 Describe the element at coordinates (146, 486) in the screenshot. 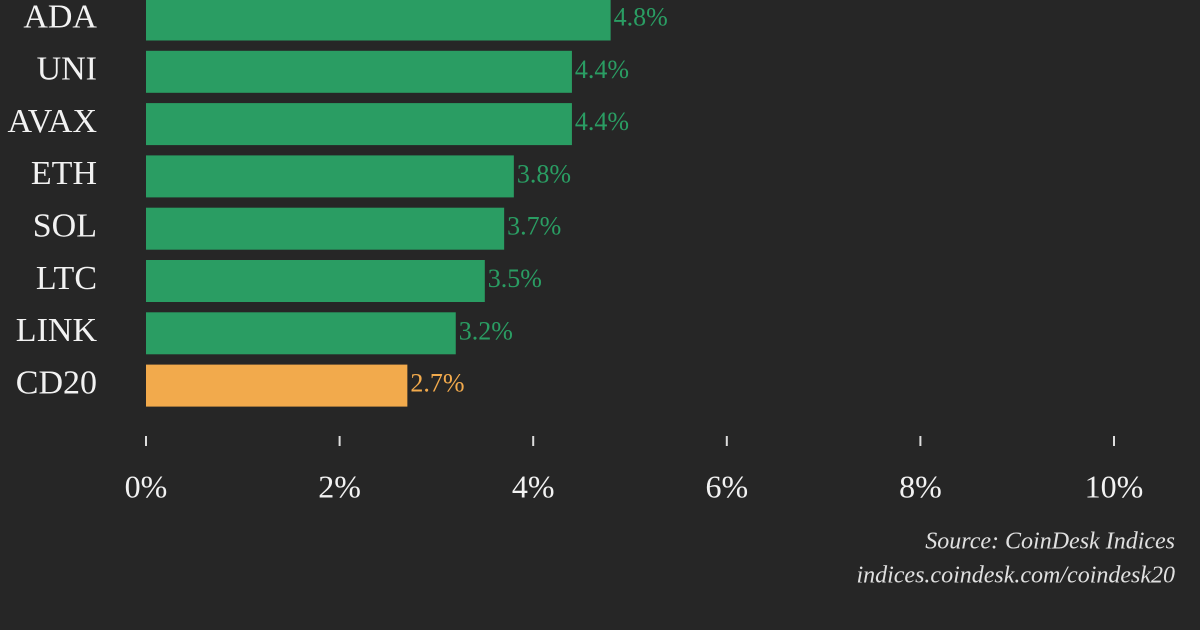

I see `x-tick-label: 0%` at that location.